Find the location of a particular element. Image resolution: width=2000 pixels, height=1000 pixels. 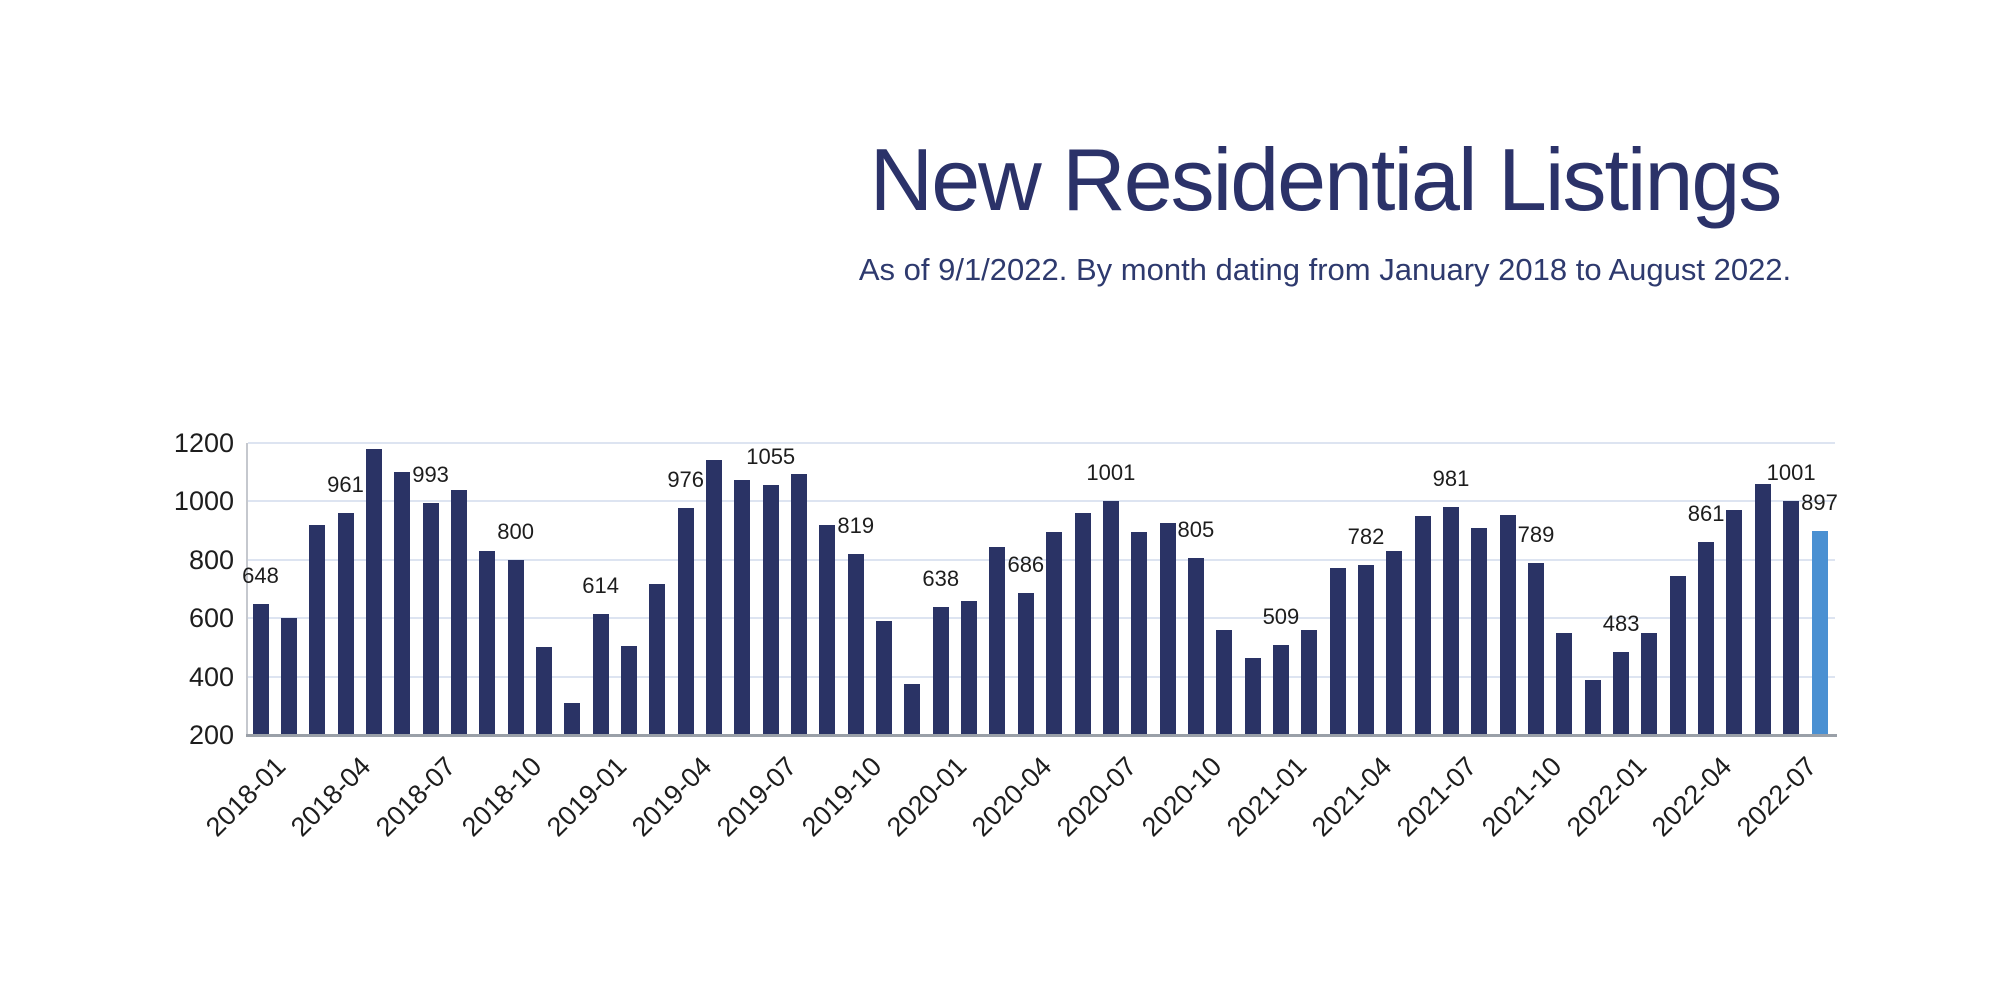

bar-value-label: 805 is located at coordinates (1196, 530).